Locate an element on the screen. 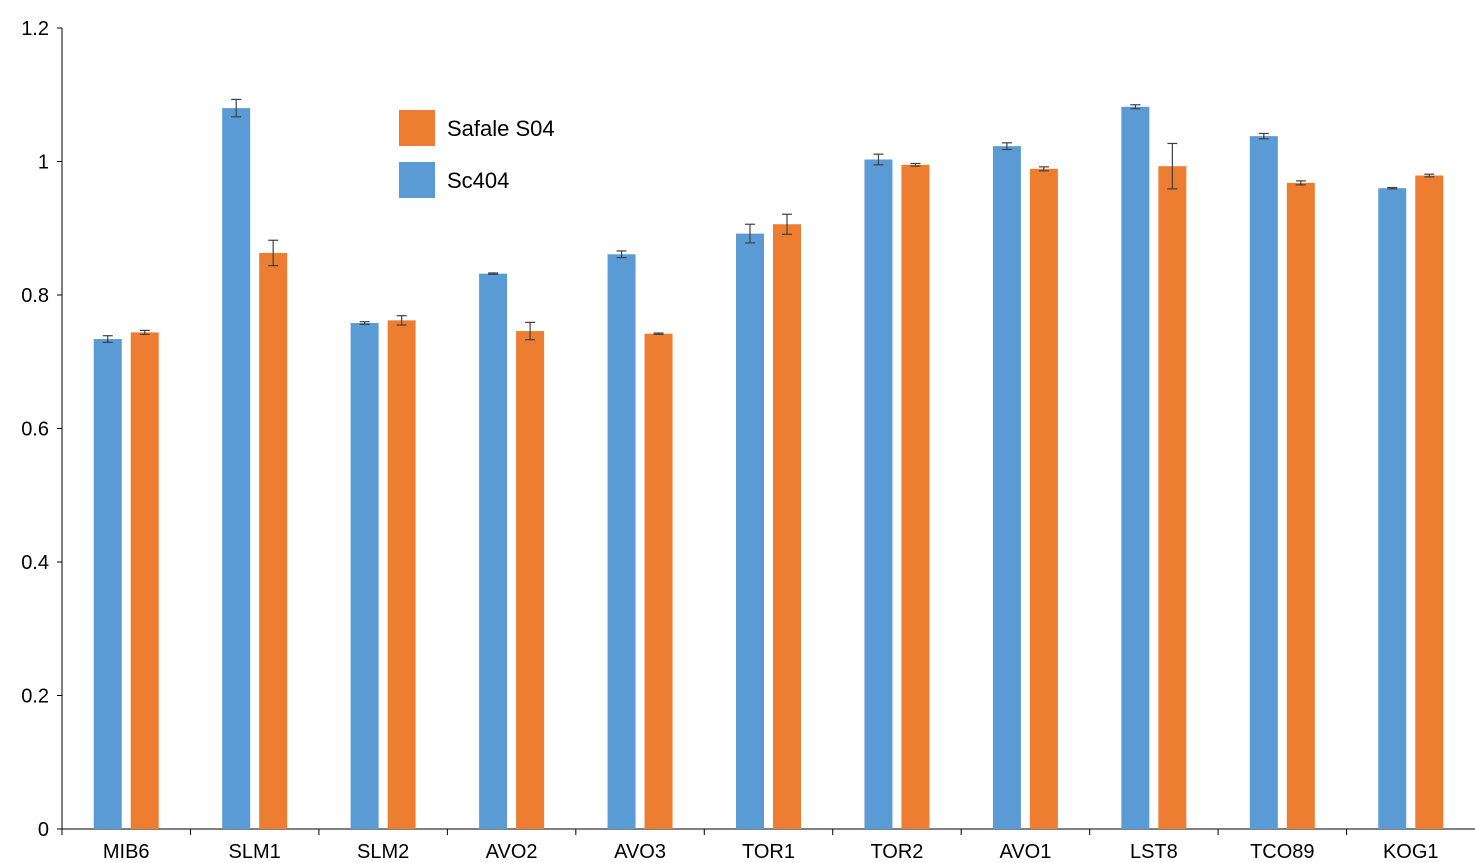 This screenshot has width=1475, height=863. bar-safale-s04-kog1 is located at coordinates (1429, 502).